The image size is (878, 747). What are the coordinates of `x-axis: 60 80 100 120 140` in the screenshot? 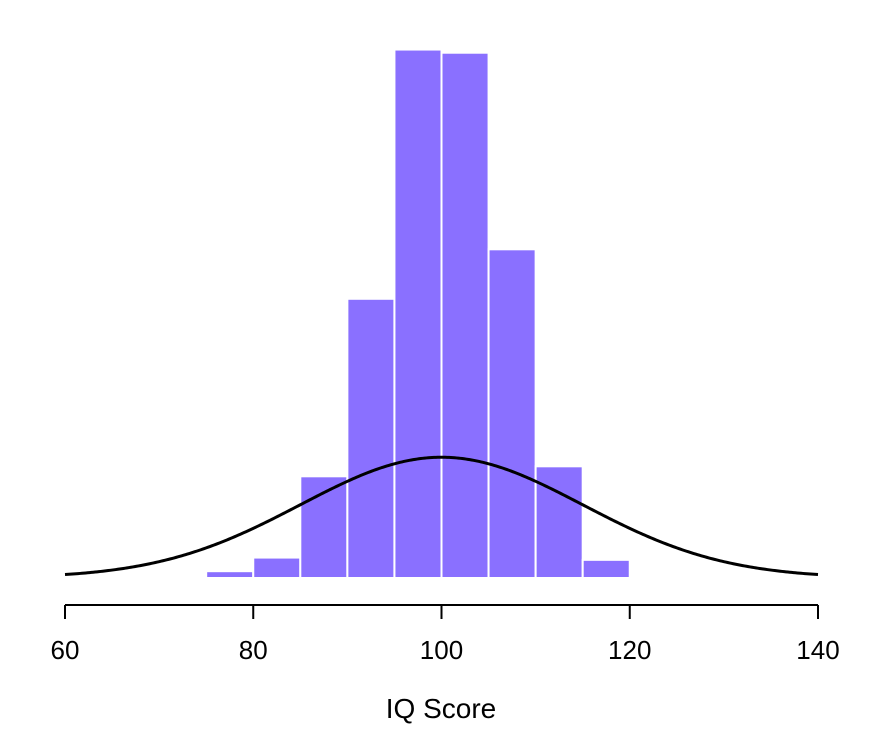 It's located at (445, 634).